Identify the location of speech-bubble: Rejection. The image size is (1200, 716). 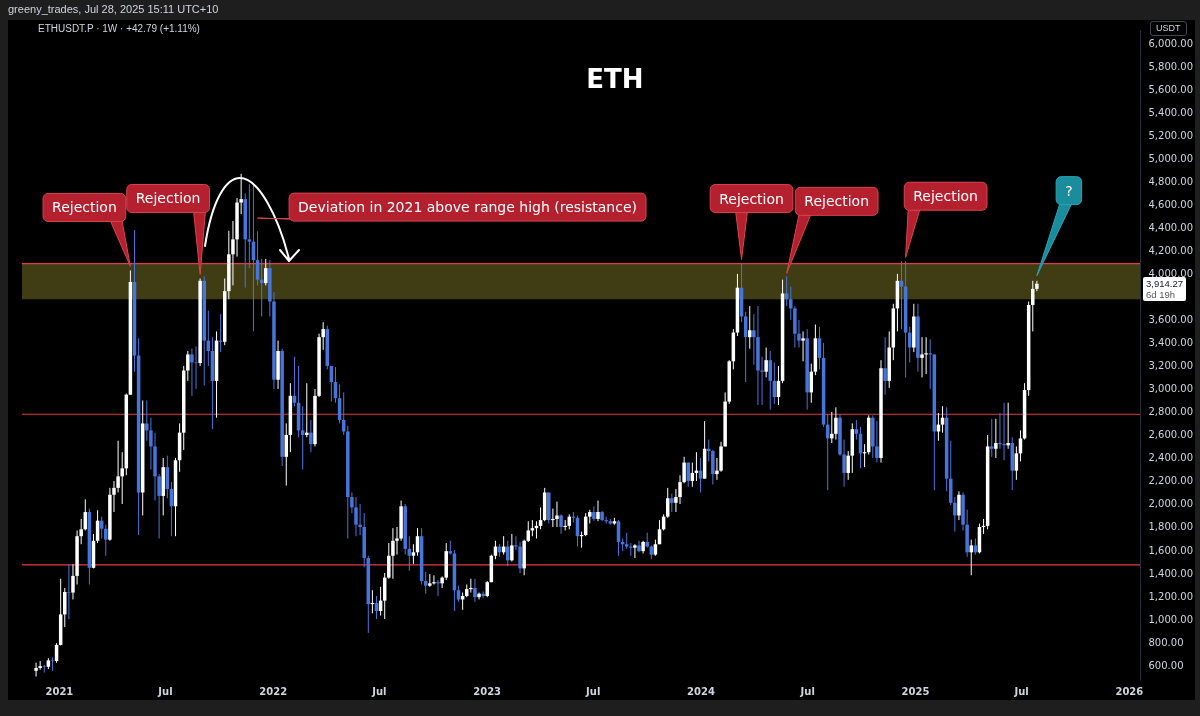
(751, 222).